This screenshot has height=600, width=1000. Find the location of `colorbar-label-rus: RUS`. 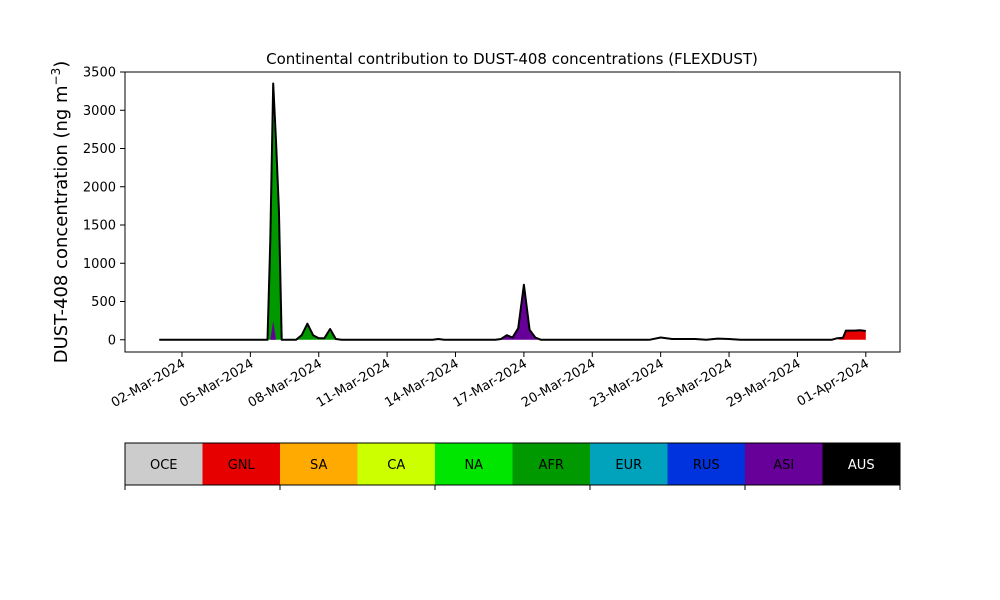

colorbar-label-rus: RUS is located at coordinates (706, 465).